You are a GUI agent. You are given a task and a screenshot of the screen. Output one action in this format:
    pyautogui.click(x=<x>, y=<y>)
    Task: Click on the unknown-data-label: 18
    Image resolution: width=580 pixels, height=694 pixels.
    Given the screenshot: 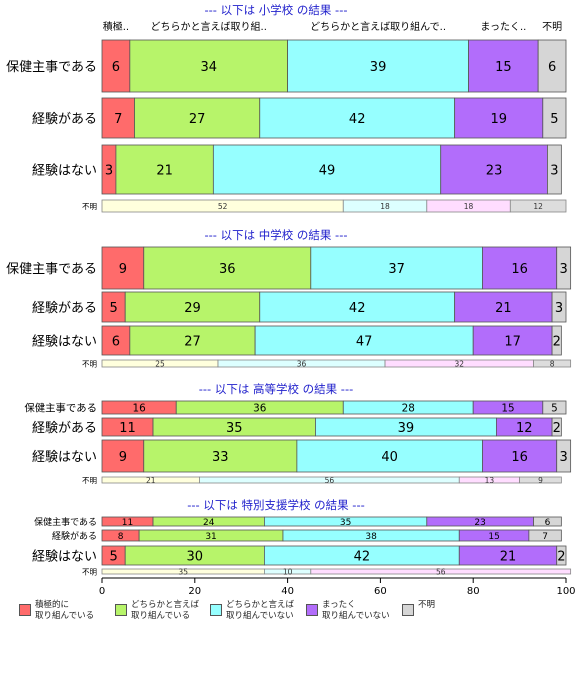 What is the action you would take?
    pyautogui.click(x=385, y=206)
    